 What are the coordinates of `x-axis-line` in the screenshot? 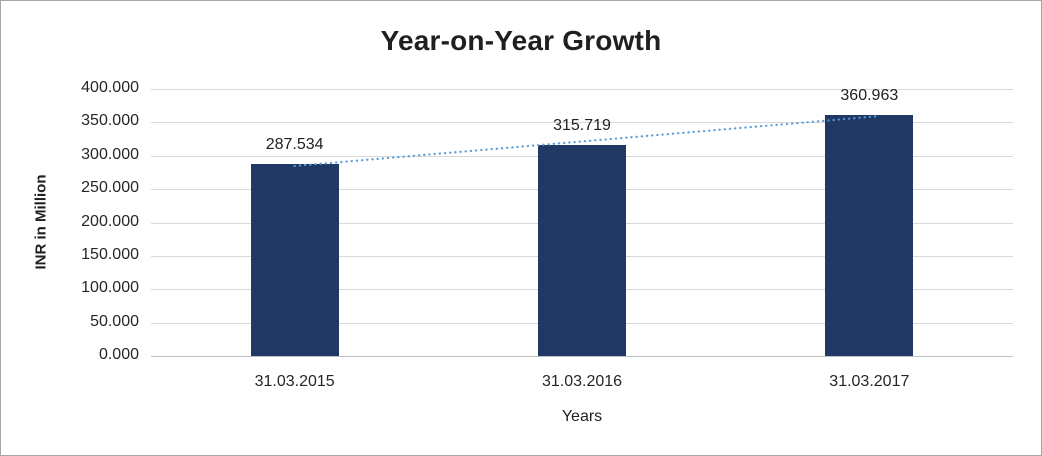 It's located at (582, 356).